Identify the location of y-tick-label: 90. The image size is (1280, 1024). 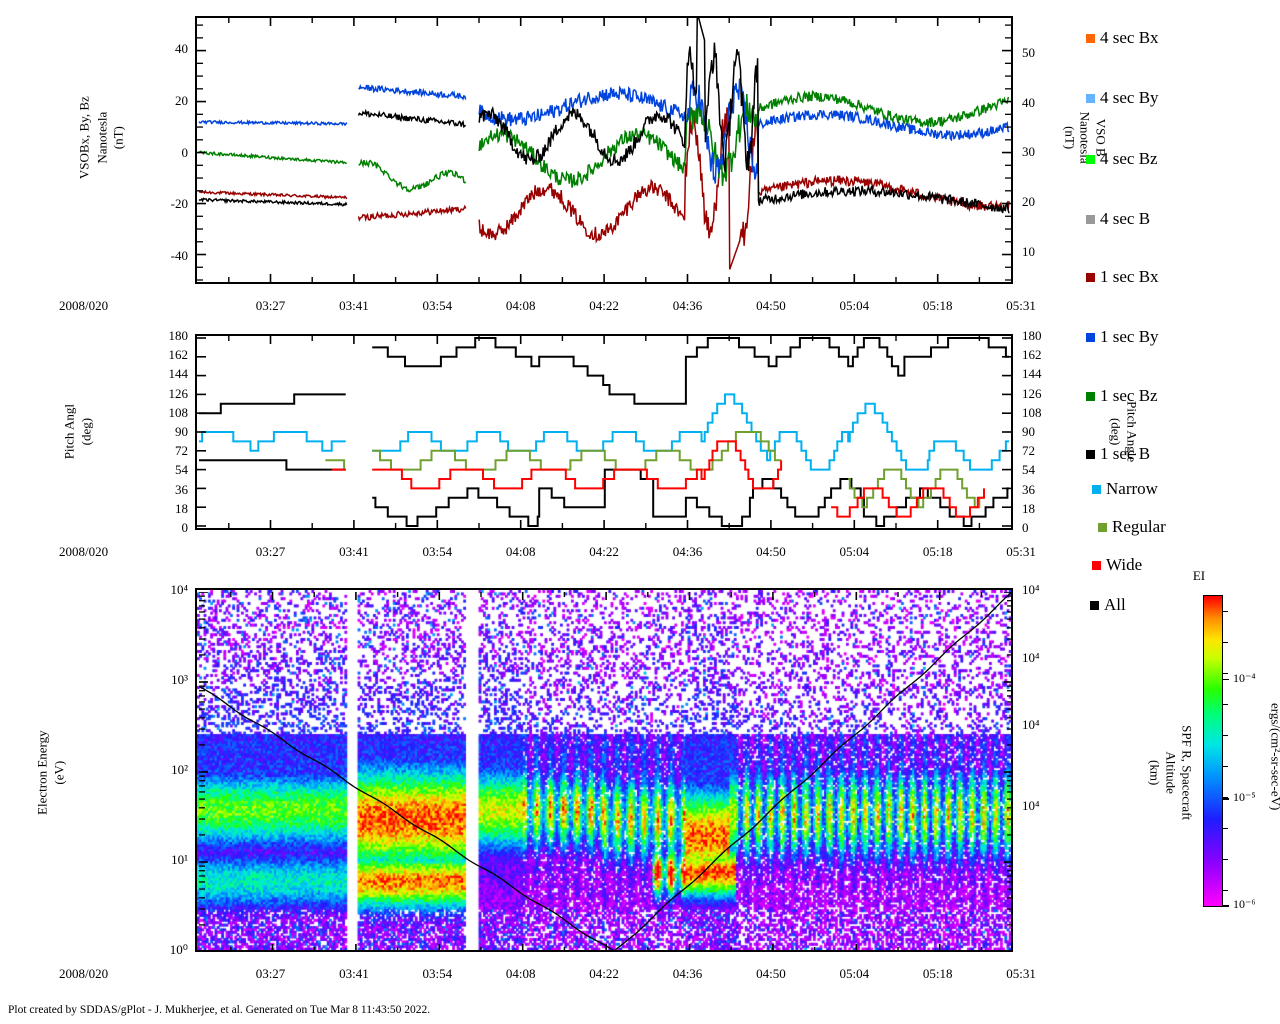
(1028, 431).